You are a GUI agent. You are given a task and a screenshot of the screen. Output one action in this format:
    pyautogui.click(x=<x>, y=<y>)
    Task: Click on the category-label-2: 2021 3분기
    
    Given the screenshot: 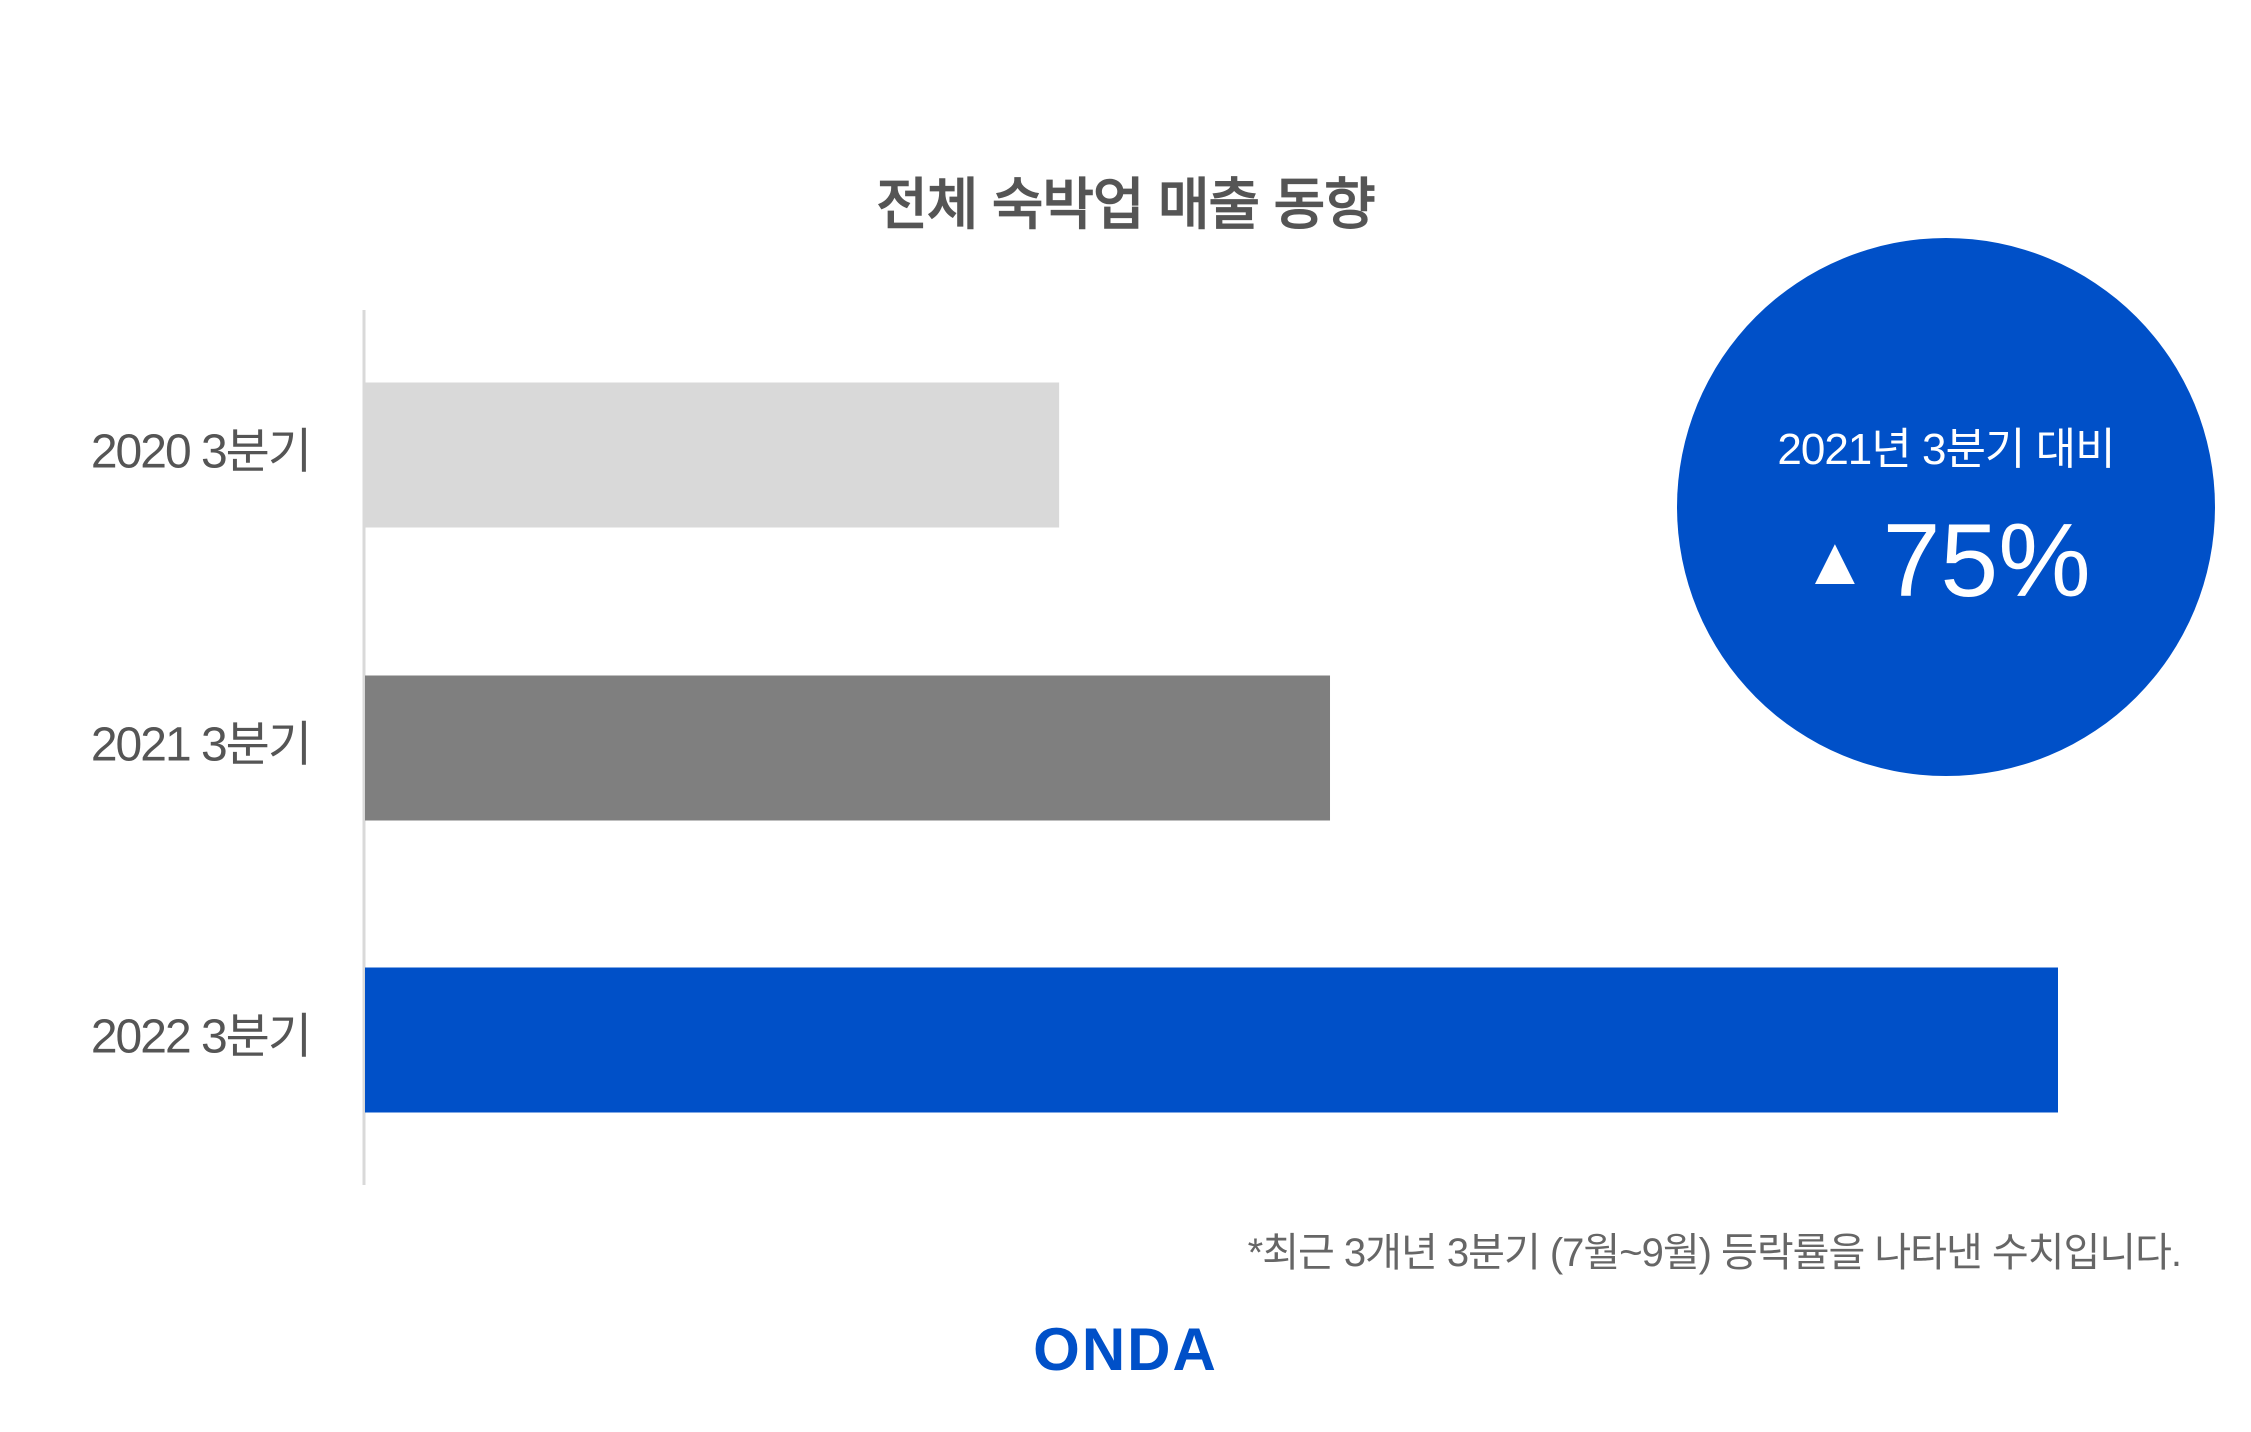 What is the action you would take?
    pyautogui.click(x=200, y=745)
    